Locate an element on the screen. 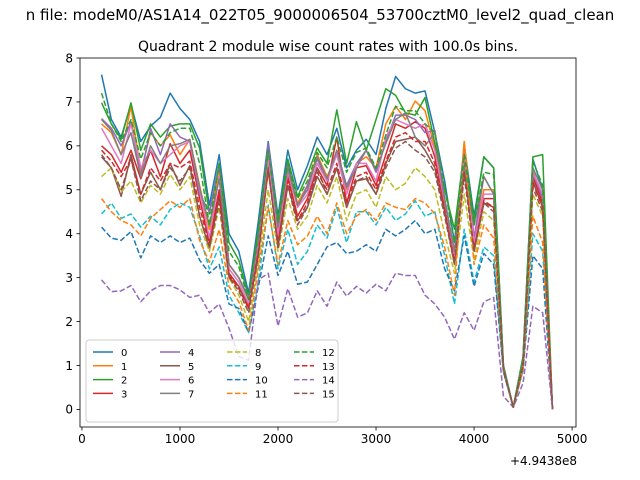 The height and width of the screenshot is (480, 640). x-tick-label: 4000 is located at coordinates (474, 439).